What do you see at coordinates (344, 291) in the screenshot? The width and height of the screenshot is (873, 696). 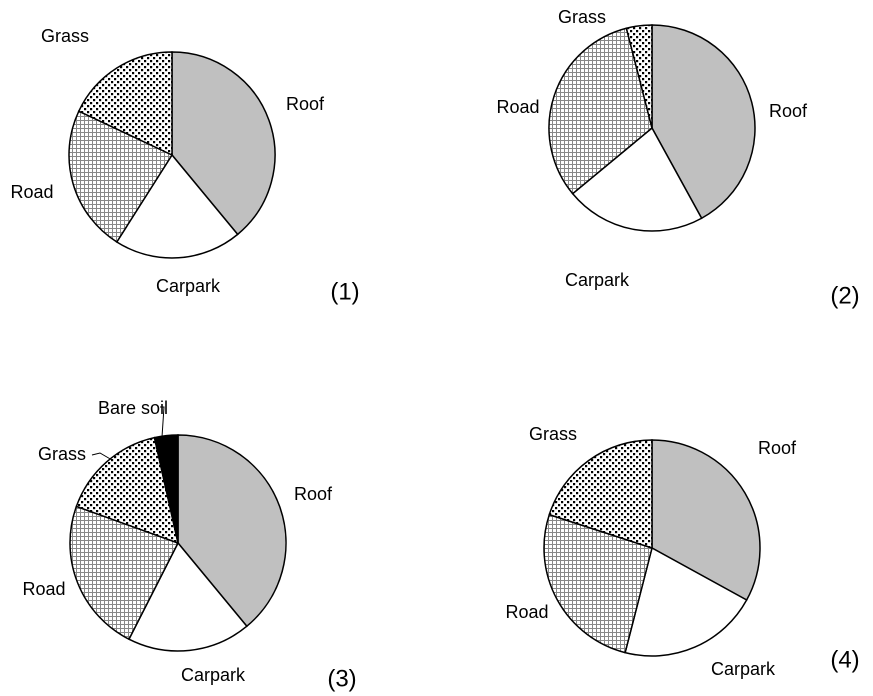 I see `chart-label: (1)` at bounding box center [344, 291].